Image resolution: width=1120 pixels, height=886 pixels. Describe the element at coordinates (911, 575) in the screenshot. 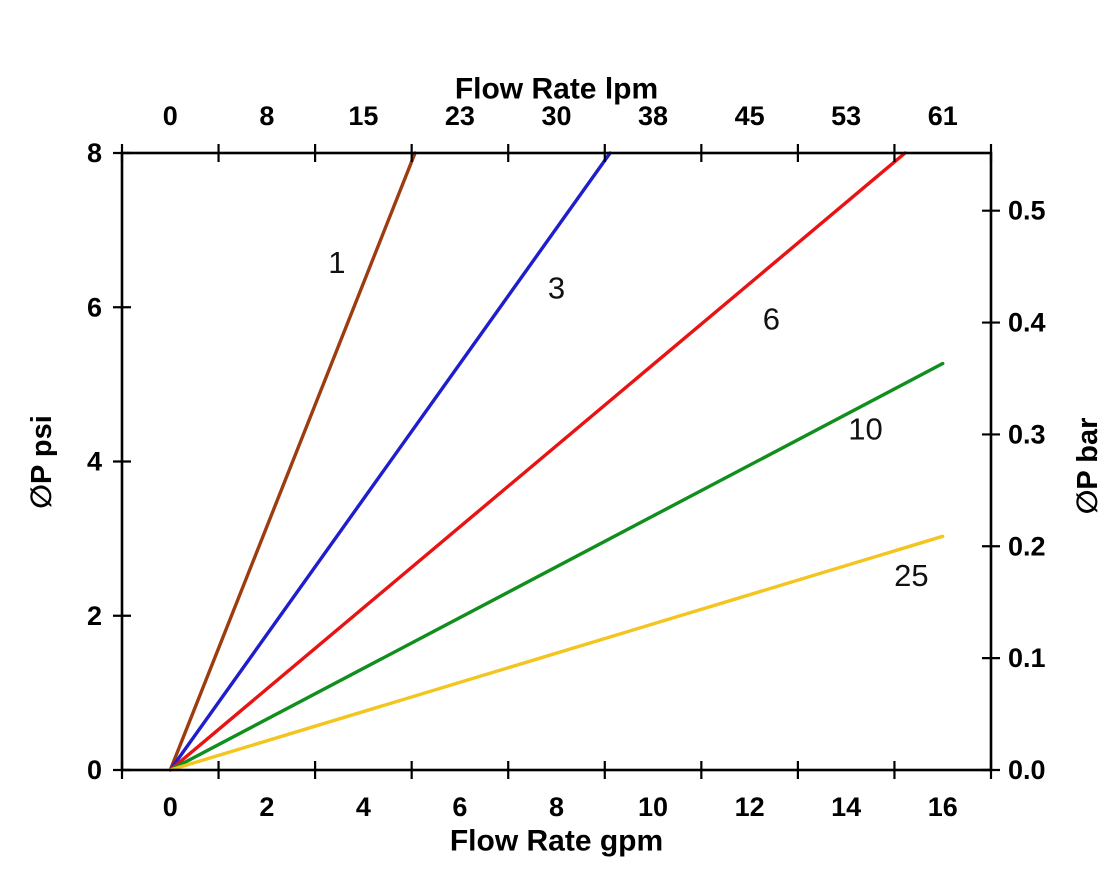

I see `series-label-25: 25` at that location.